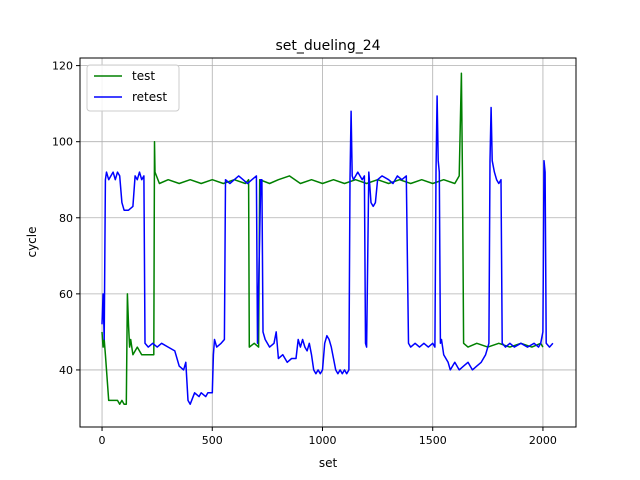 The height and width of the screenshot is (480, 640). Describe the element at coordinates (212, 440) in the screenshot. I see `x-tick-label: 500` at that location.